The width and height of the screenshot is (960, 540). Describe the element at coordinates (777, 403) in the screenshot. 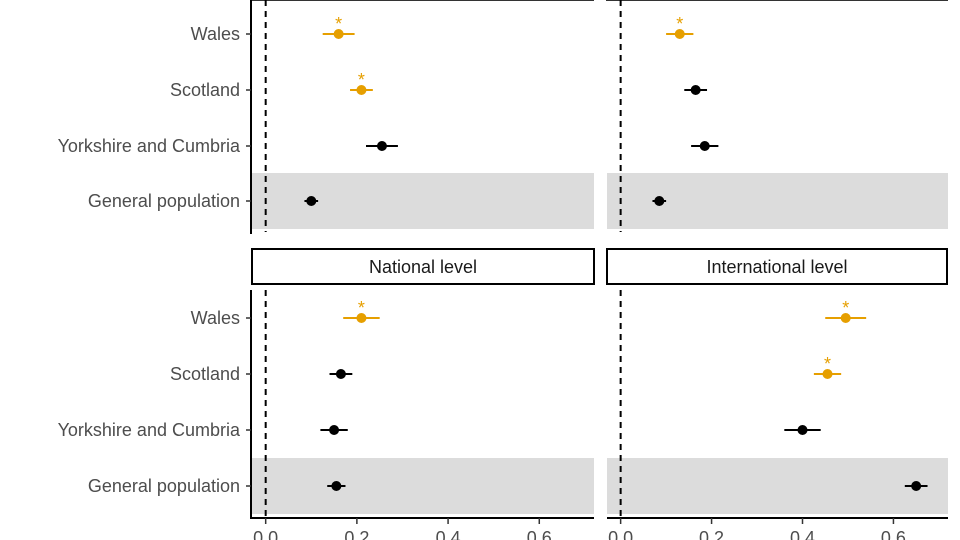

I see `panel-3: **` at that location.